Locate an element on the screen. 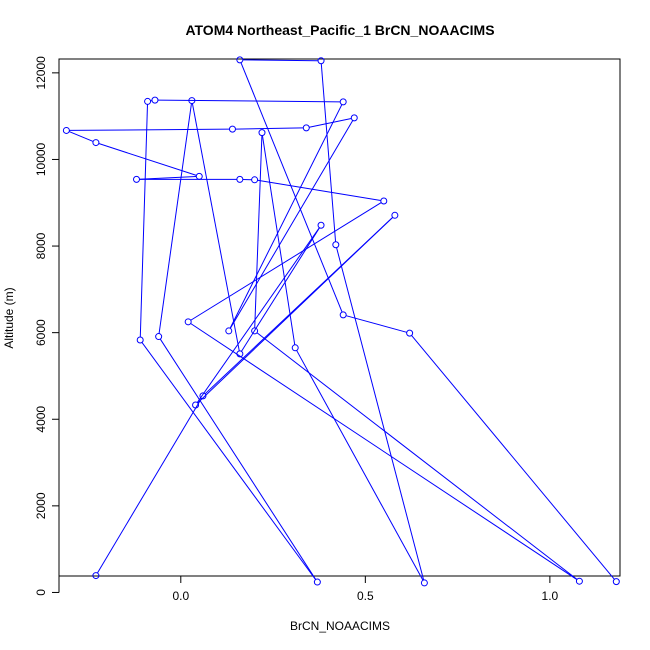 This screenshot has height=650, width=650. y-axis: 0 2000 4000 6000 8000 10000 12000 is located at coordinates (47, 326).